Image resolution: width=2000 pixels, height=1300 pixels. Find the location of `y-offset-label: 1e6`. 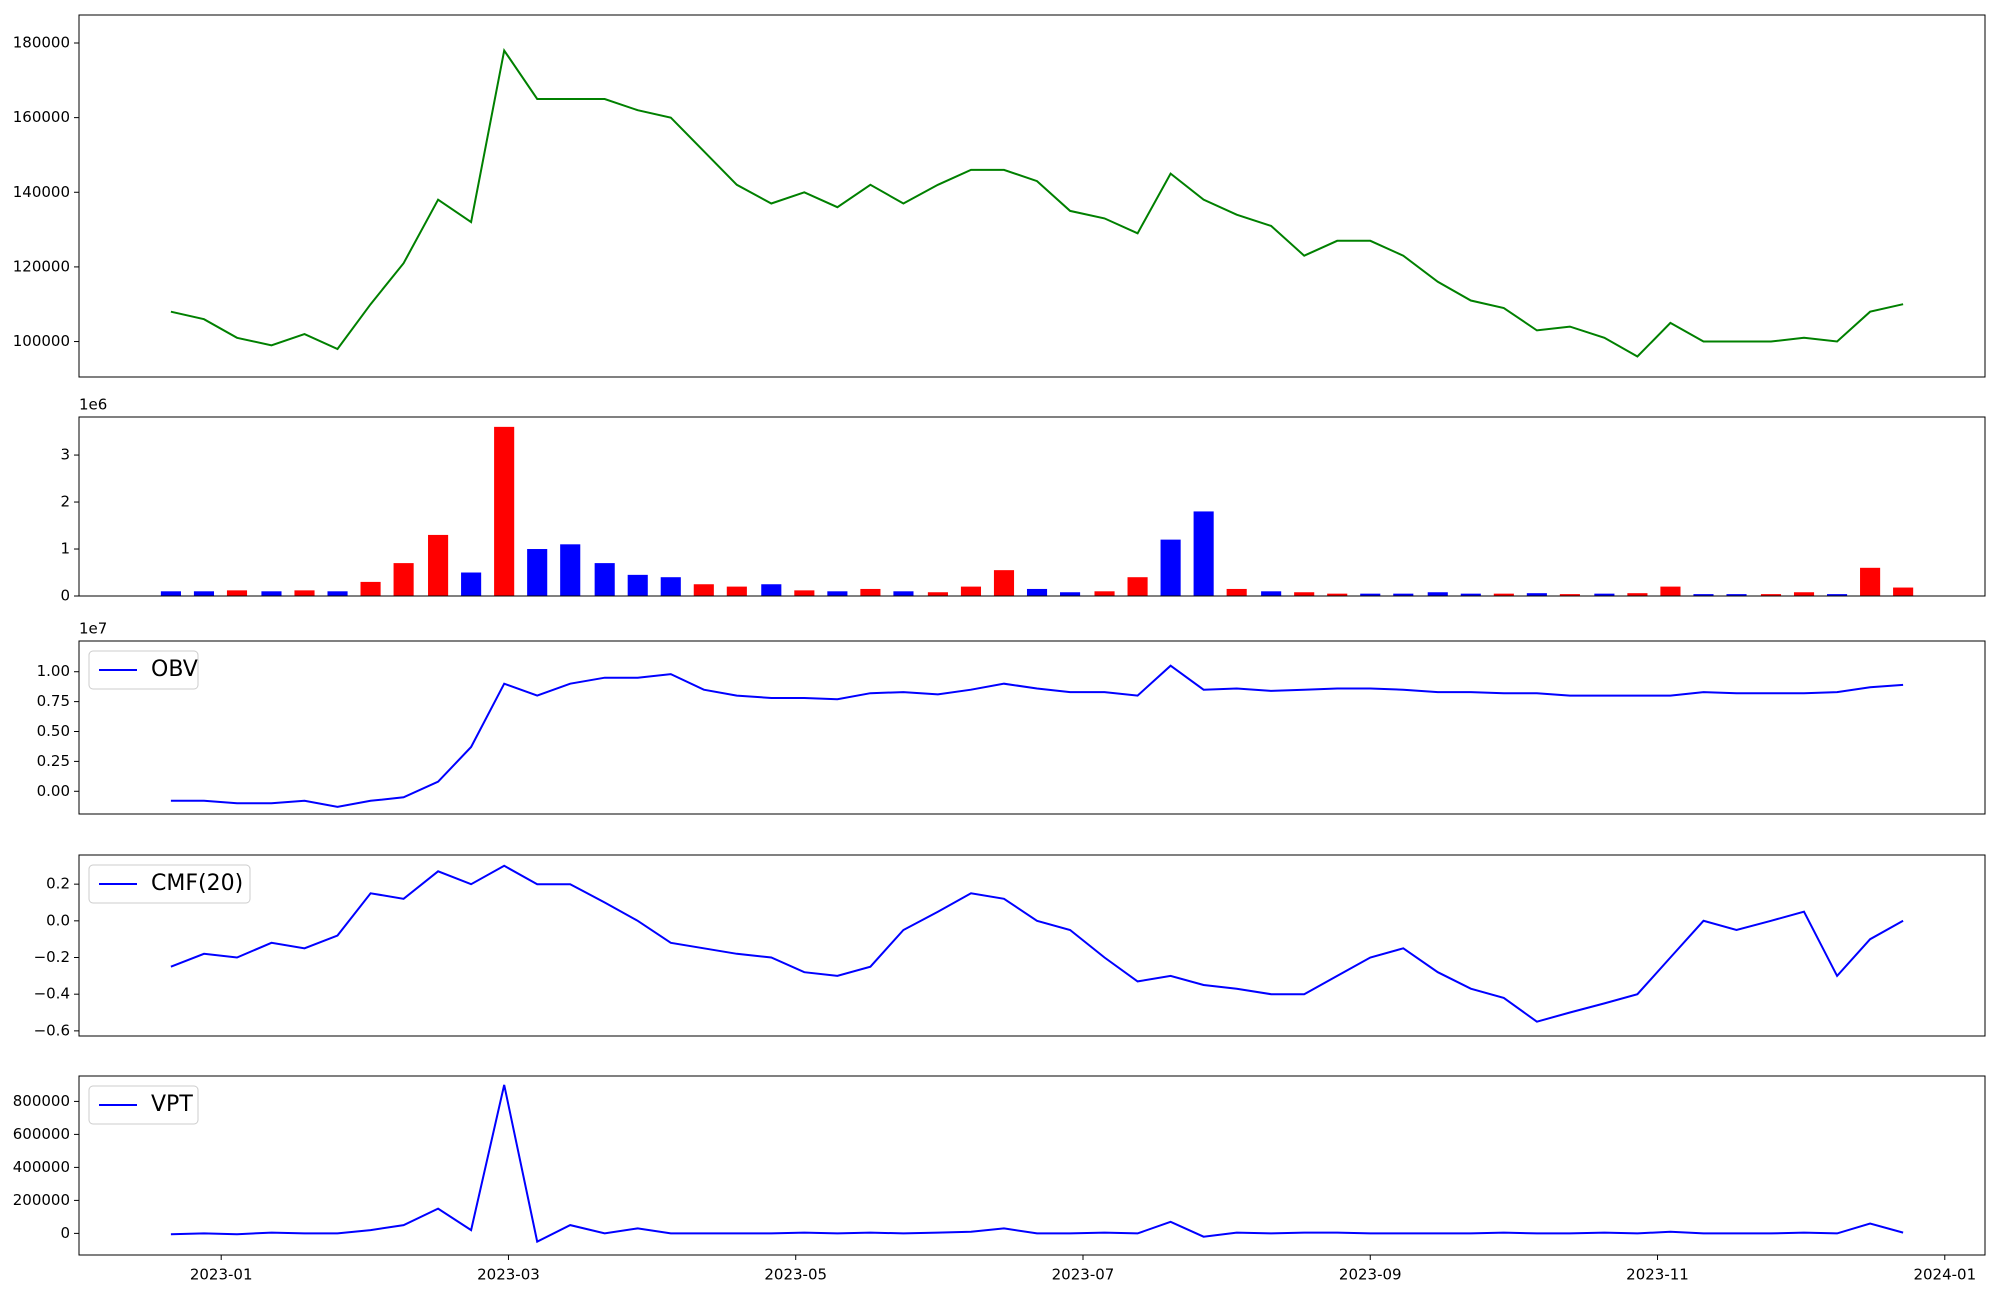

y-offset-label: 1e6 is located at coordinates (93, 405).